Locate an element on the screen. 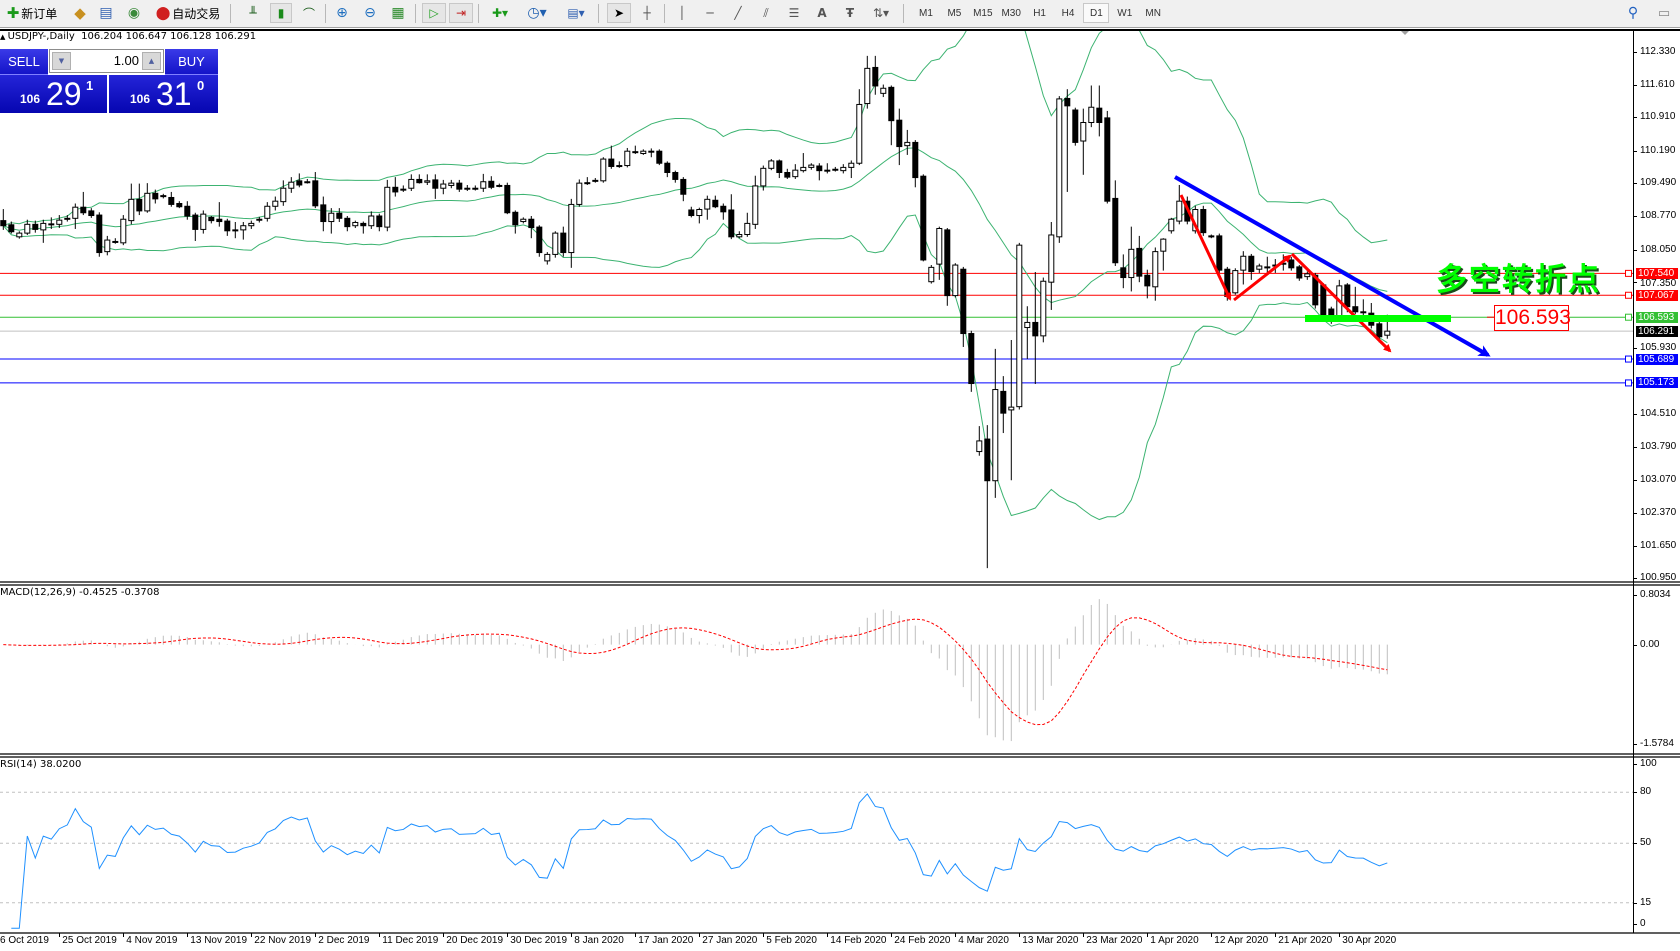  lot-decrease-button: ▼ is located at coordinates (61, 61).